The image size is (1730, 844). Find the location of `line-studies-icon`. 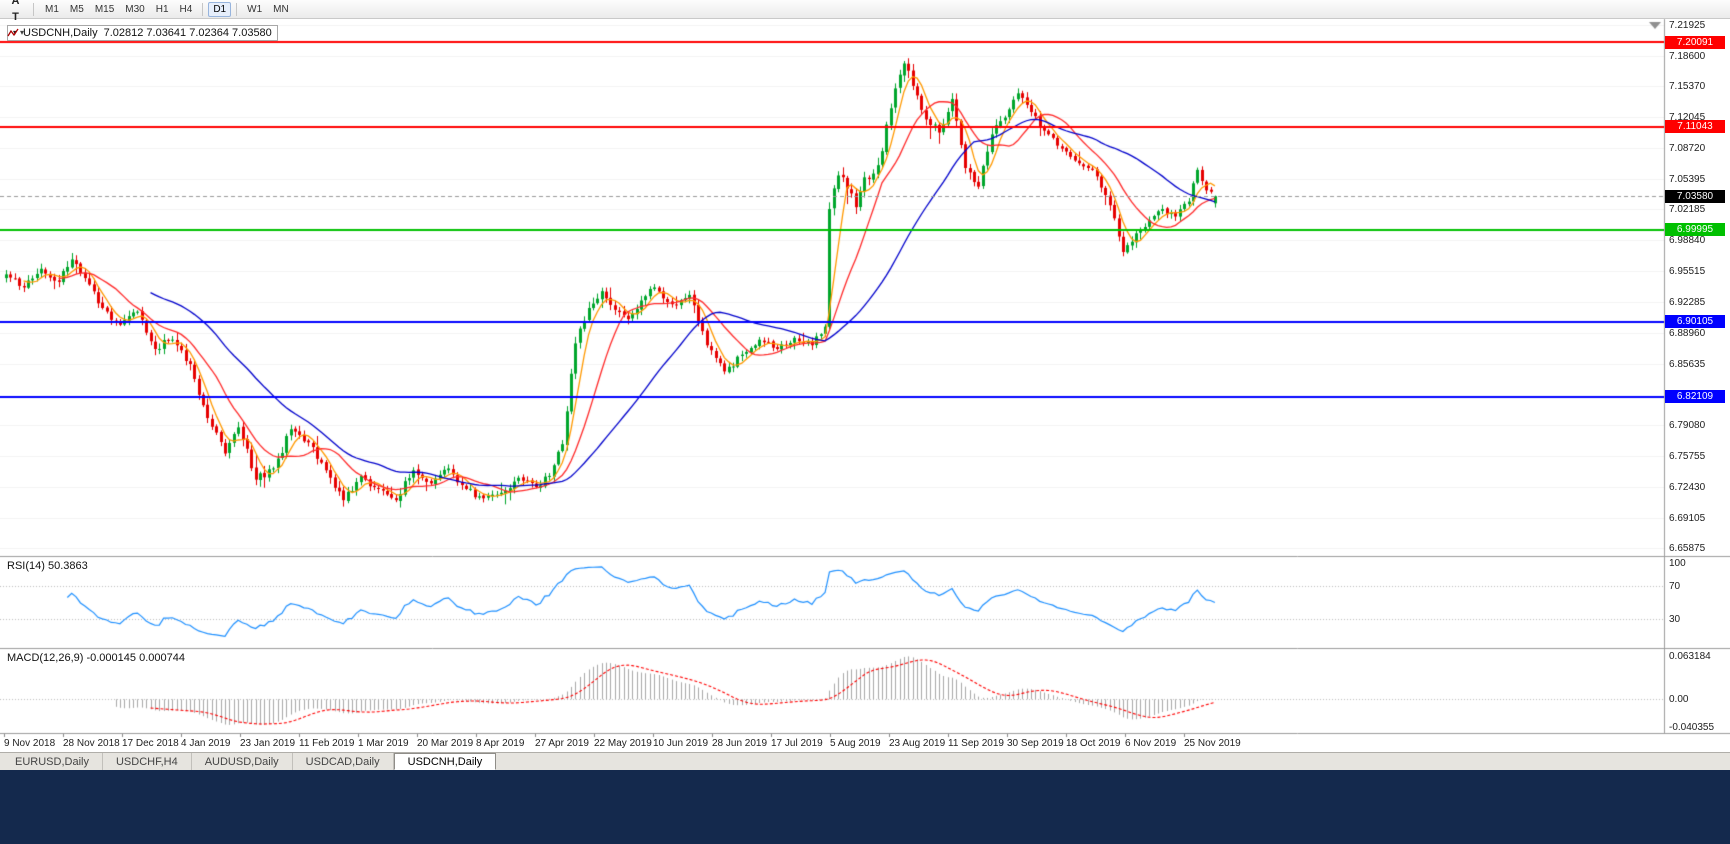

line-studies-icon is located at coordinates (13, 33).